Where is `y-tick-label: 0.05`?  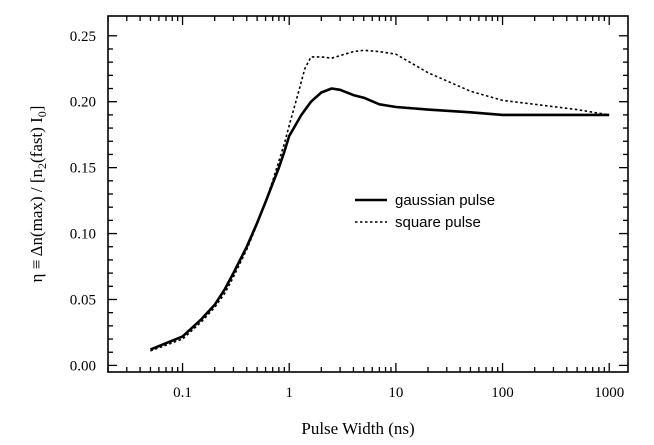
y-tick-label: 0.05 is located at coordinates (83, 300).